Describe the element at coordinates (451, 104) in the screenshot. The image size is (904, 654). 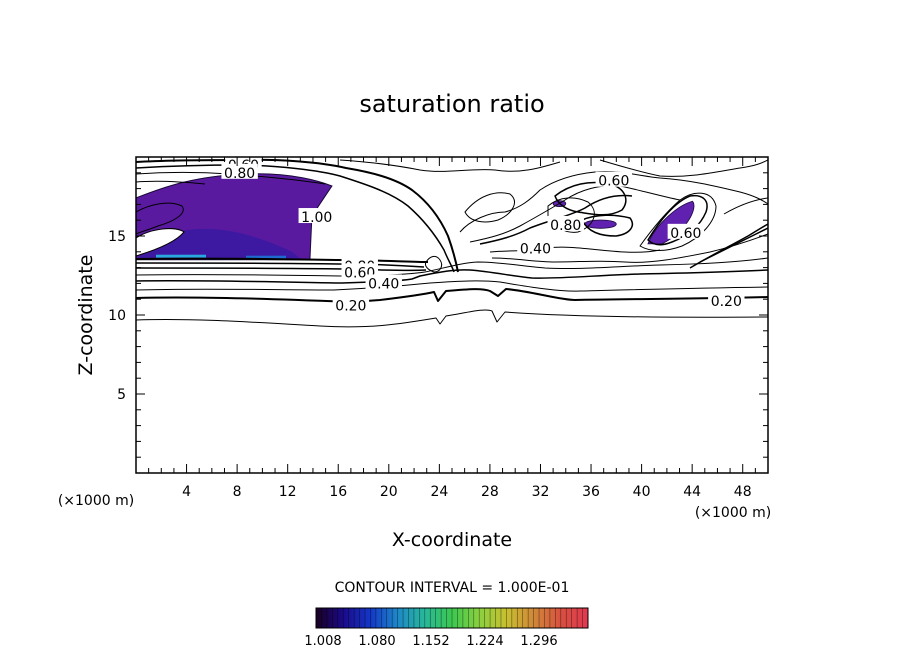
I see `chart-title: saturation ratio` at that location.